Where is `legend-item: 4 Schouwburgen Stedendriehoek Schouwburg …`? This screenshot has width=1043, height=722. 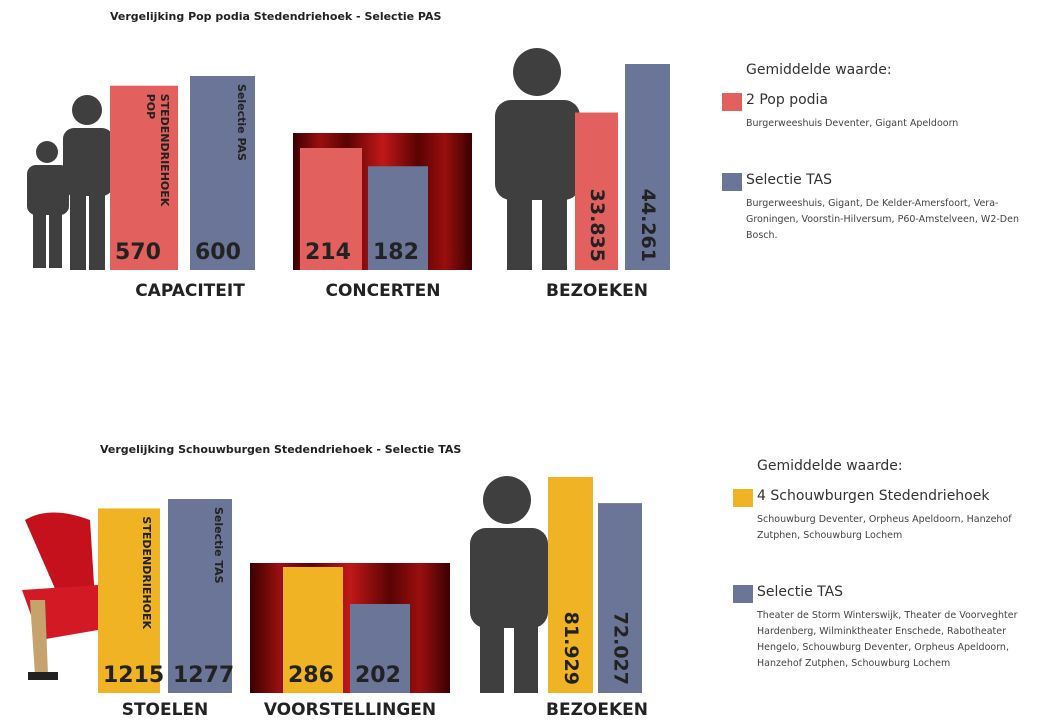
legend-item: 4 Schouwburgen Stedendriehoek Schouwburg … is located at coordinates (883, 516).